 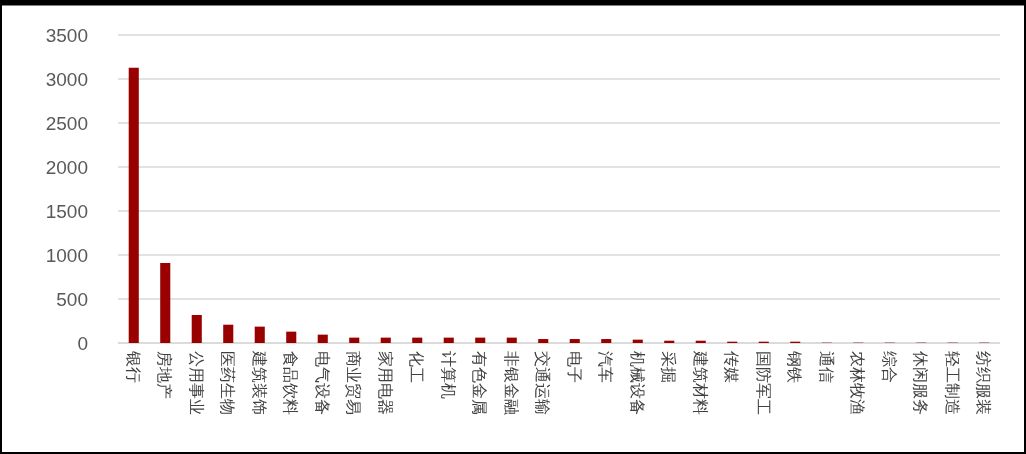 What do you see at coordinates (417, 367) in the screenshot?
I see `x-tick-label: 化工` at bounding box center [417, 367].